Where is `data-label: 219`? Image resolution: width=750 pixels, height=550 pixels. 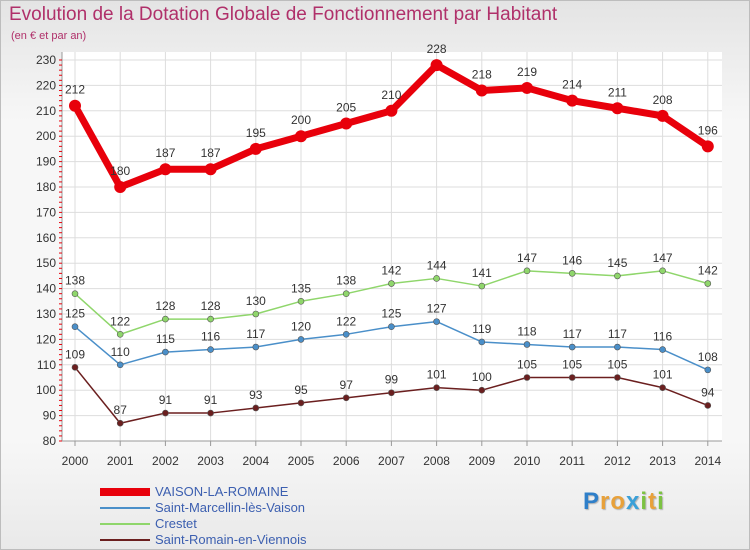 data-label: 219 is located at coordinates (527, 72).